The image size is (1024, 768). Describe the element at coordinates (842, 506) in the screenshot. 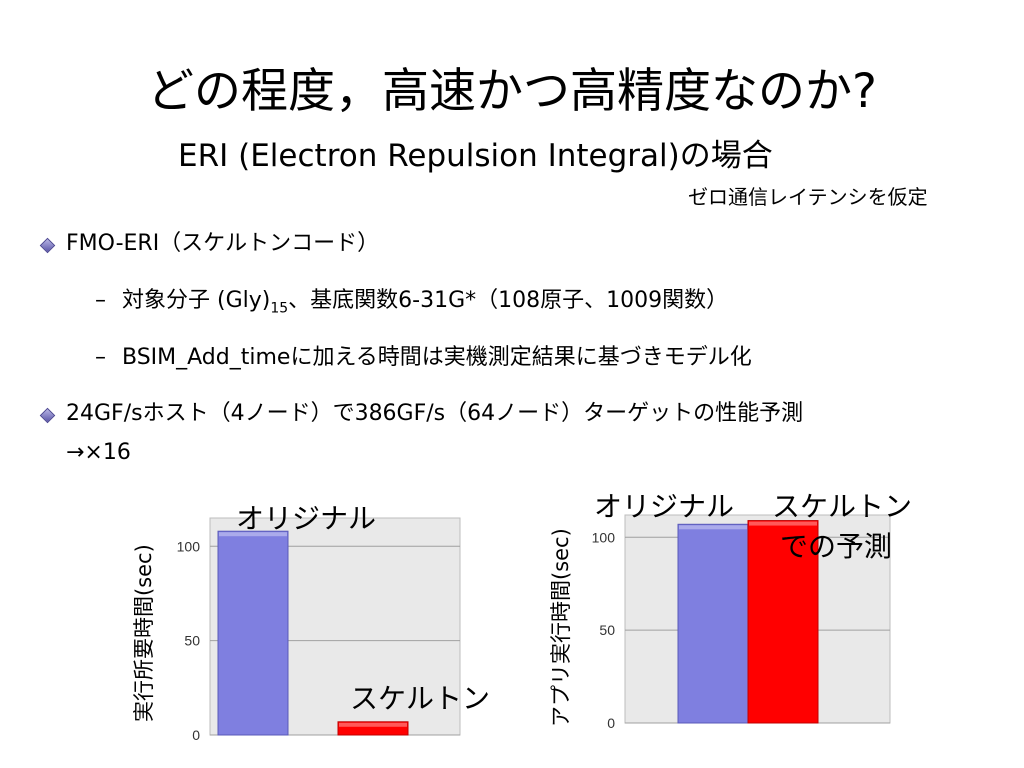

I see `chart-right-label-skeleton: スケルトン` at that location.